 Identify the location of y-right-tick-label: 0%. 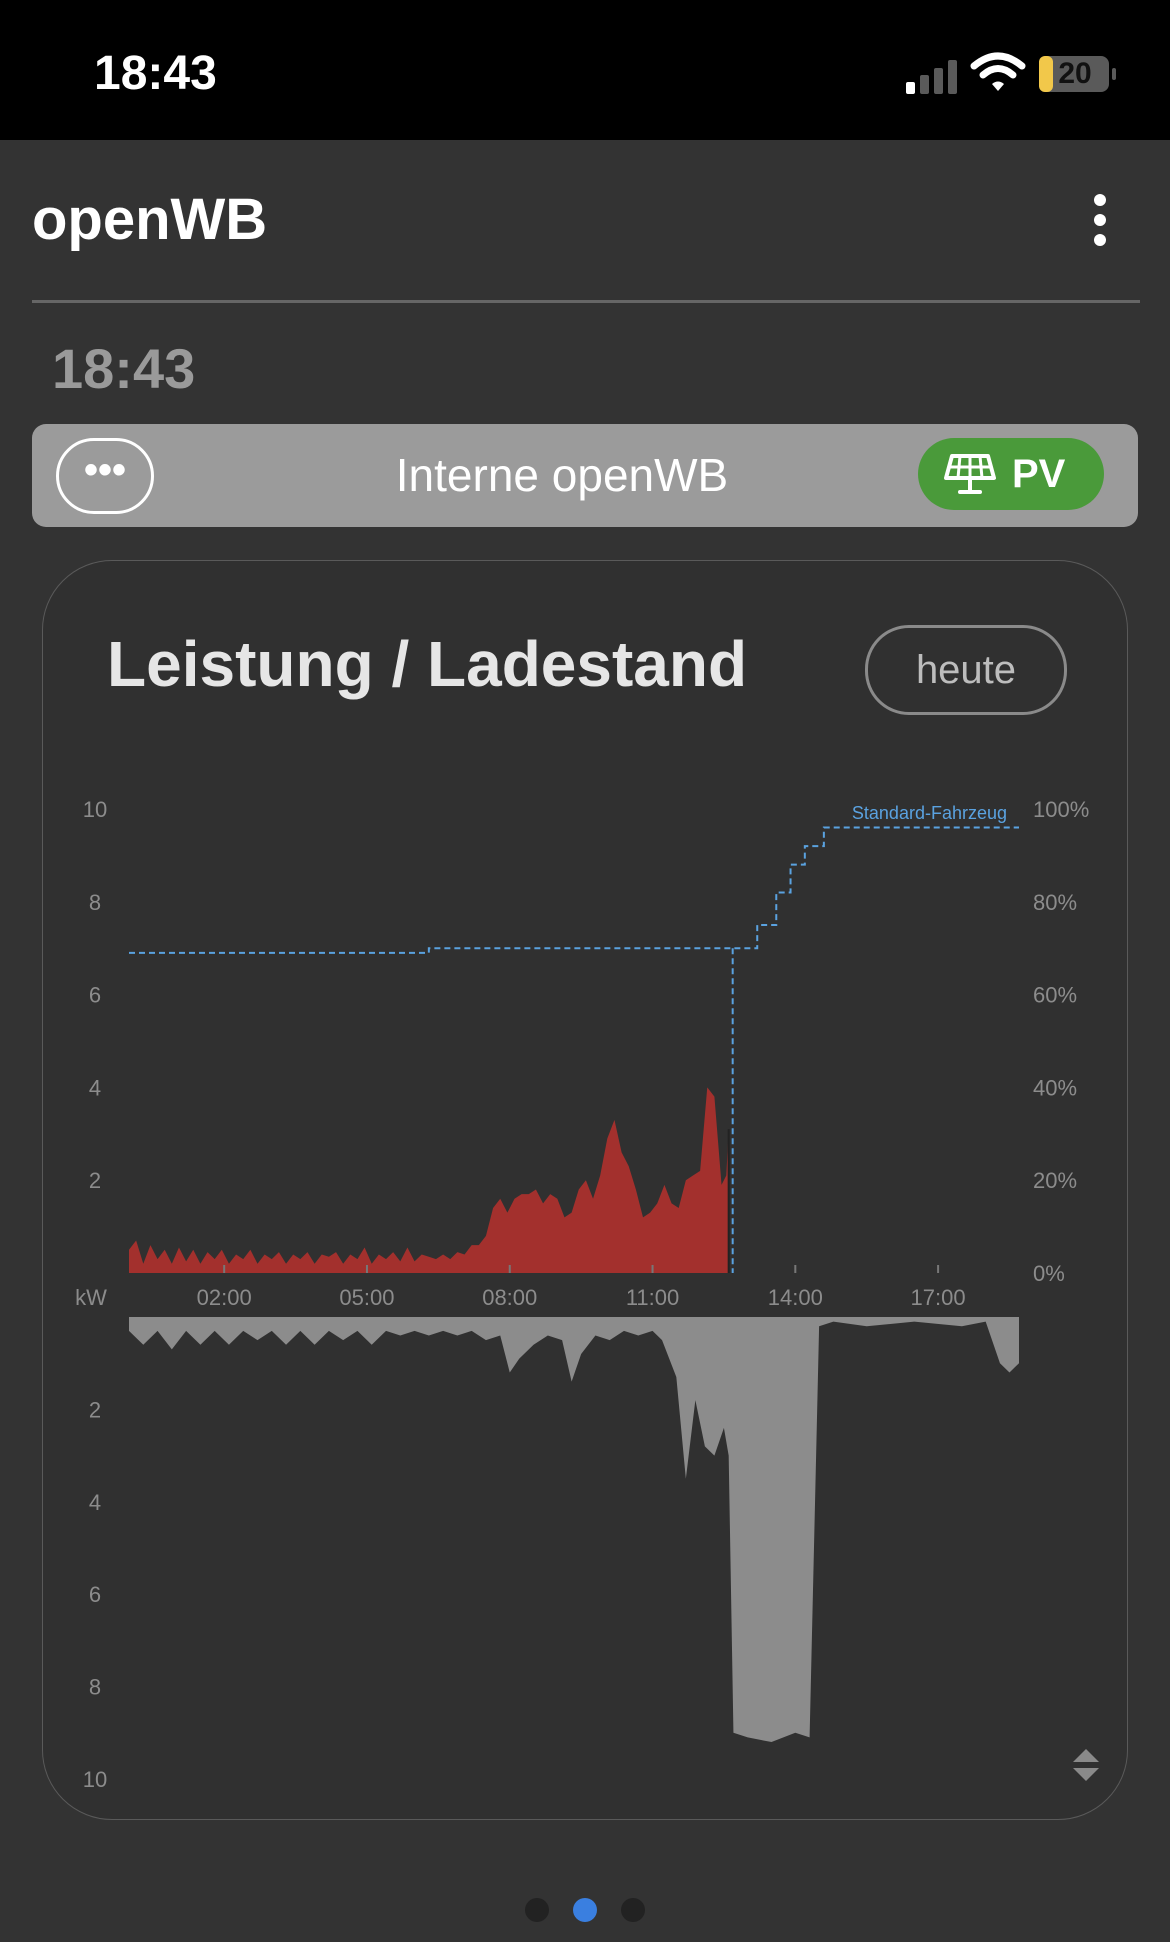
(1049, 1273).